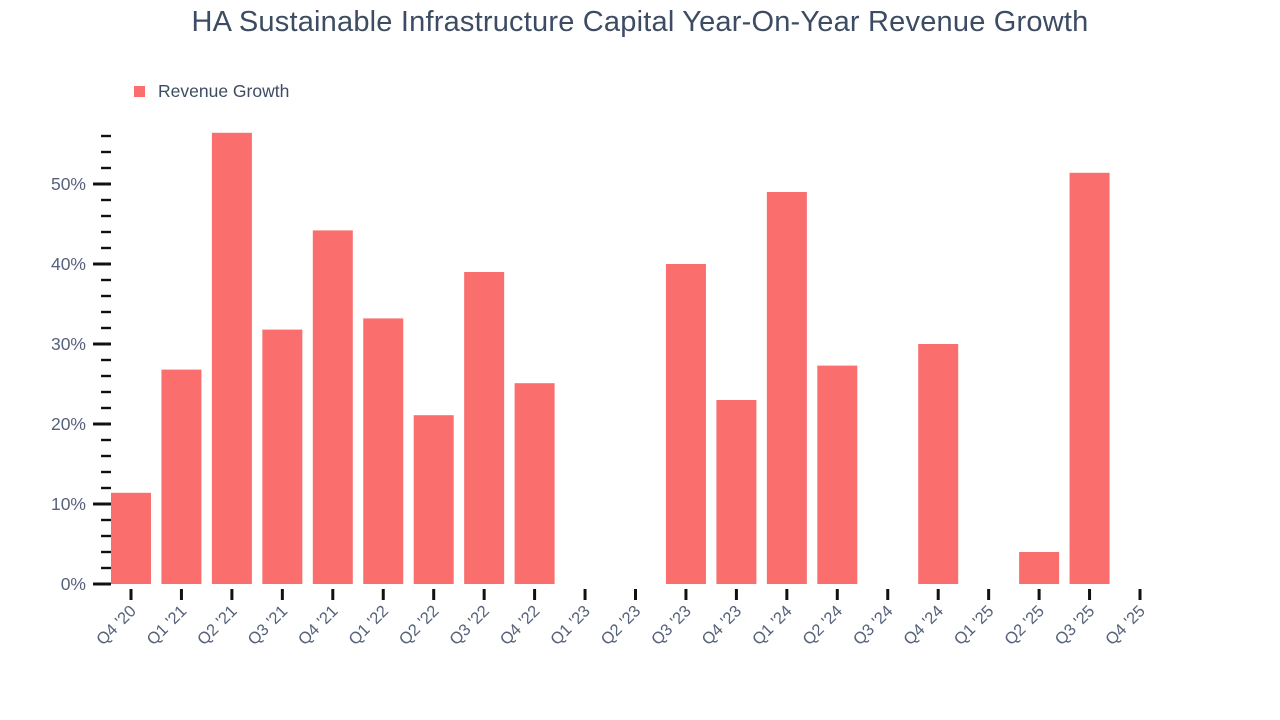  What do you see at coordinates (217, 625) in the screenshot?
I see `x-axis-tick-label: Q2 '21` at bounding box center [217, 625].